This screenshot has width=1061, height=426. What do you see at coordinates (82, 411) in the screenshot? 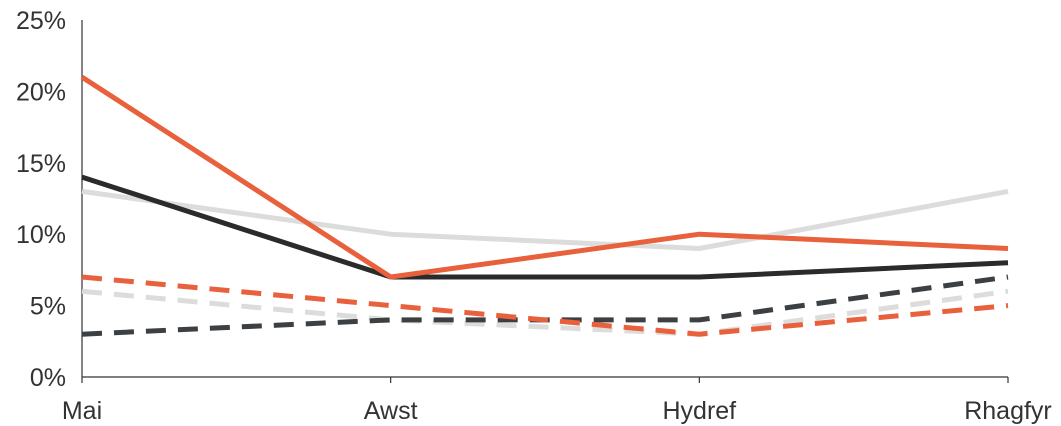
I see `x-tick-label: Mai` at bounding box center [82, 411].